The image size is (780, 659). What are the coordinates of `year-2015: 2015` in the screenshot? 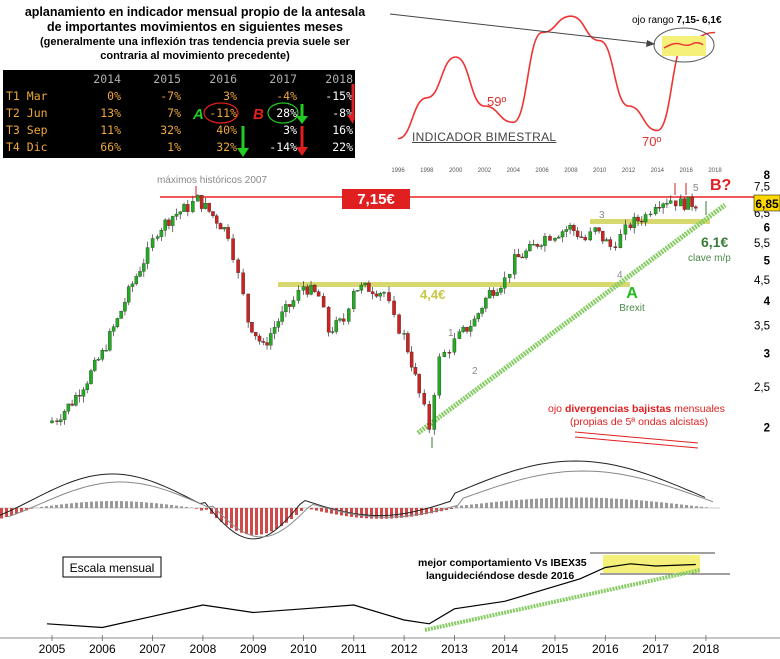 It's located at (167, 79).